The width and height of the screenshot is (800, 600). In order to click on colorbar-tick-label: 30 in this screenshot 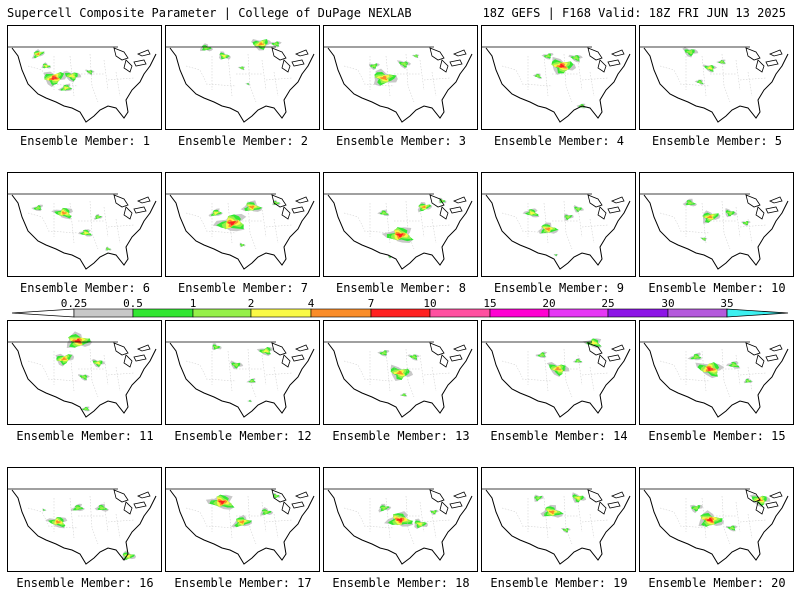, I will do `click(668, 303)`.